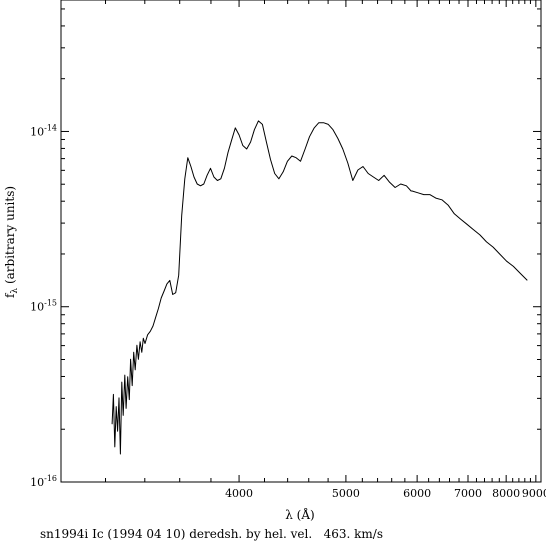 The image size is (546, 544). I want to click on x-tick-label: 6000, so click(417, 493).